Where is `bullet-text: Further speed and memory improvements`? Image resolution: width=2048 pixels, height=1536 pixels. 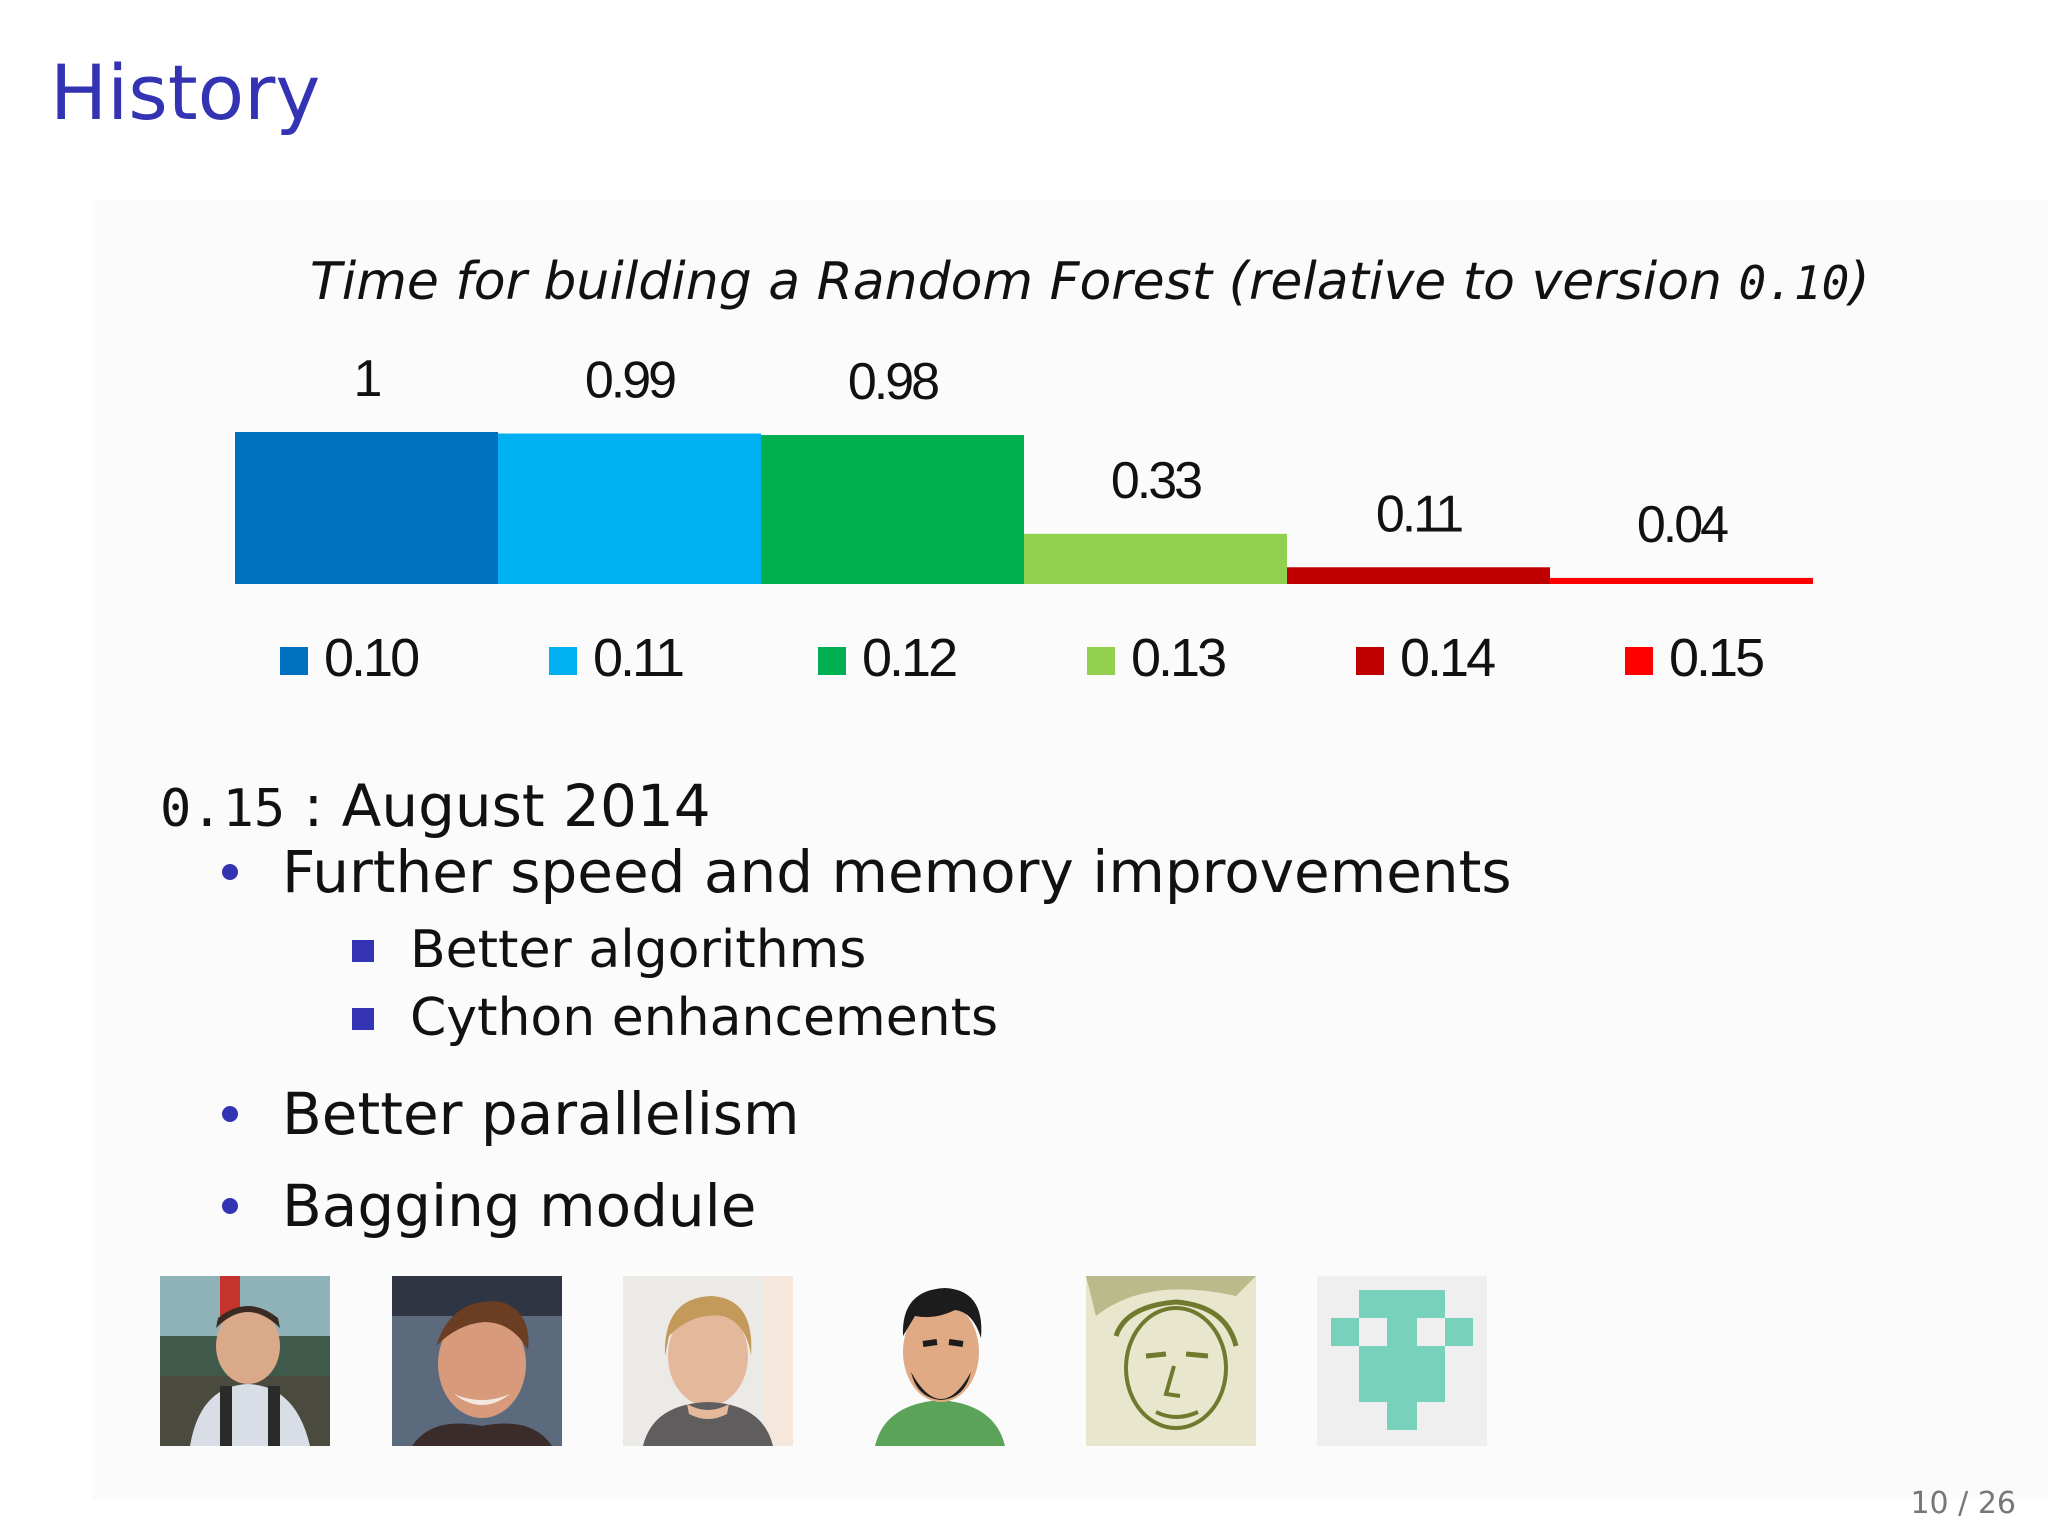 bullet-text: Further speed and memory improvements is located at coordinates (897, 872).